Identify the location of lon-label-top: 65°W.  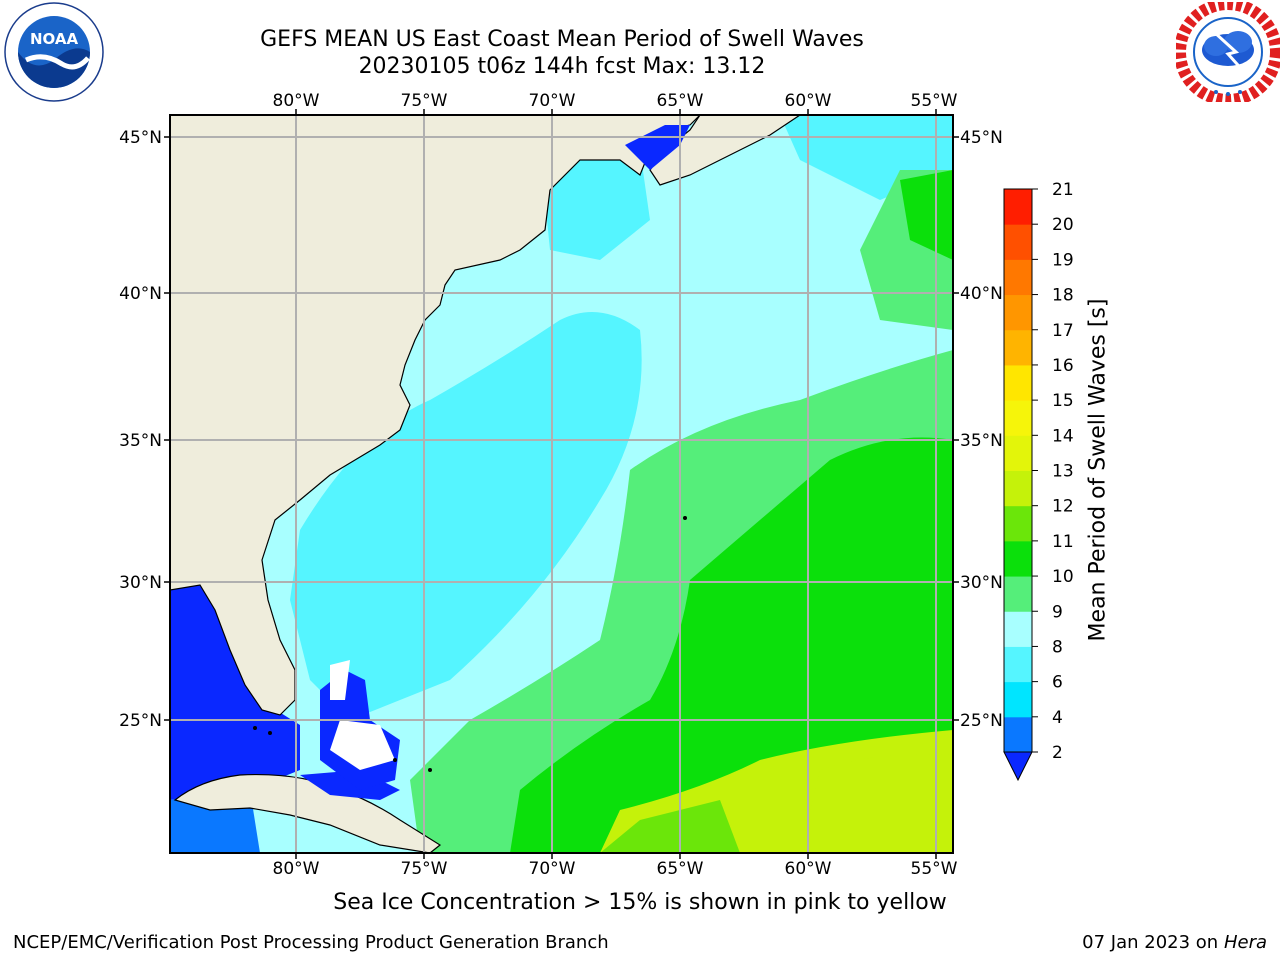
(680, 101).